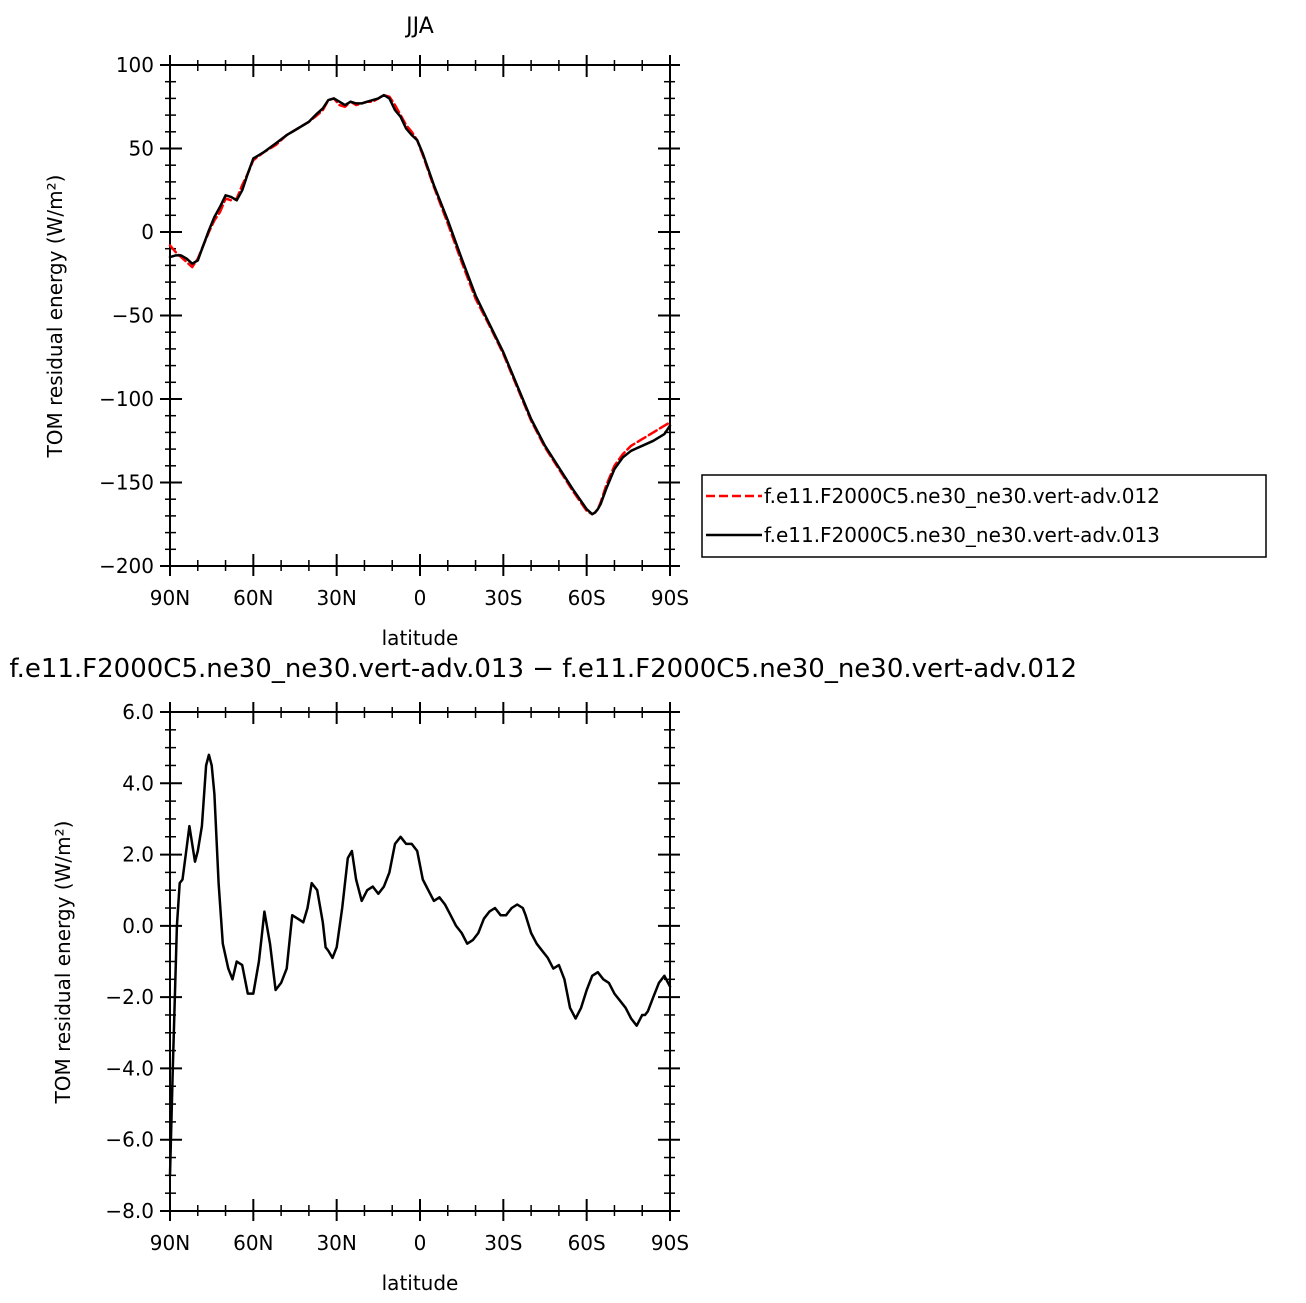 The image size is (1306, 1303). I want to click on y-tick-label: −50, so click(133, 316).